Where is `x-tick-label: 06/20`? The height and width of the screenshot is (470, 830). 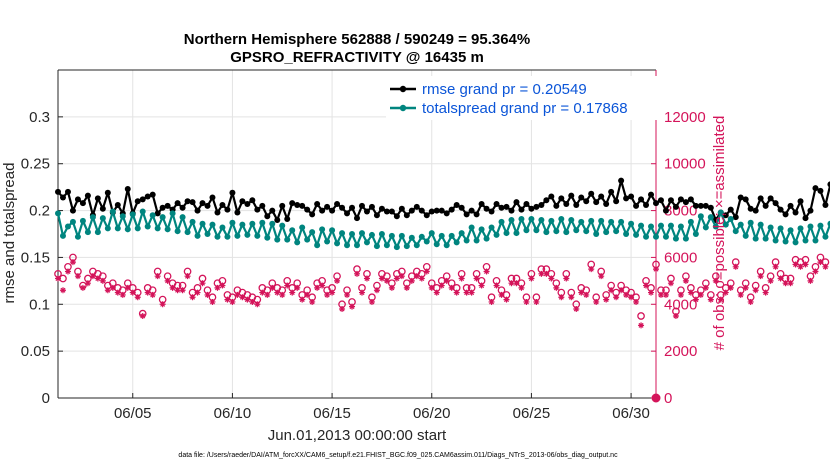
x-tick-label: 06/20 is located at coordinates (432, 413).